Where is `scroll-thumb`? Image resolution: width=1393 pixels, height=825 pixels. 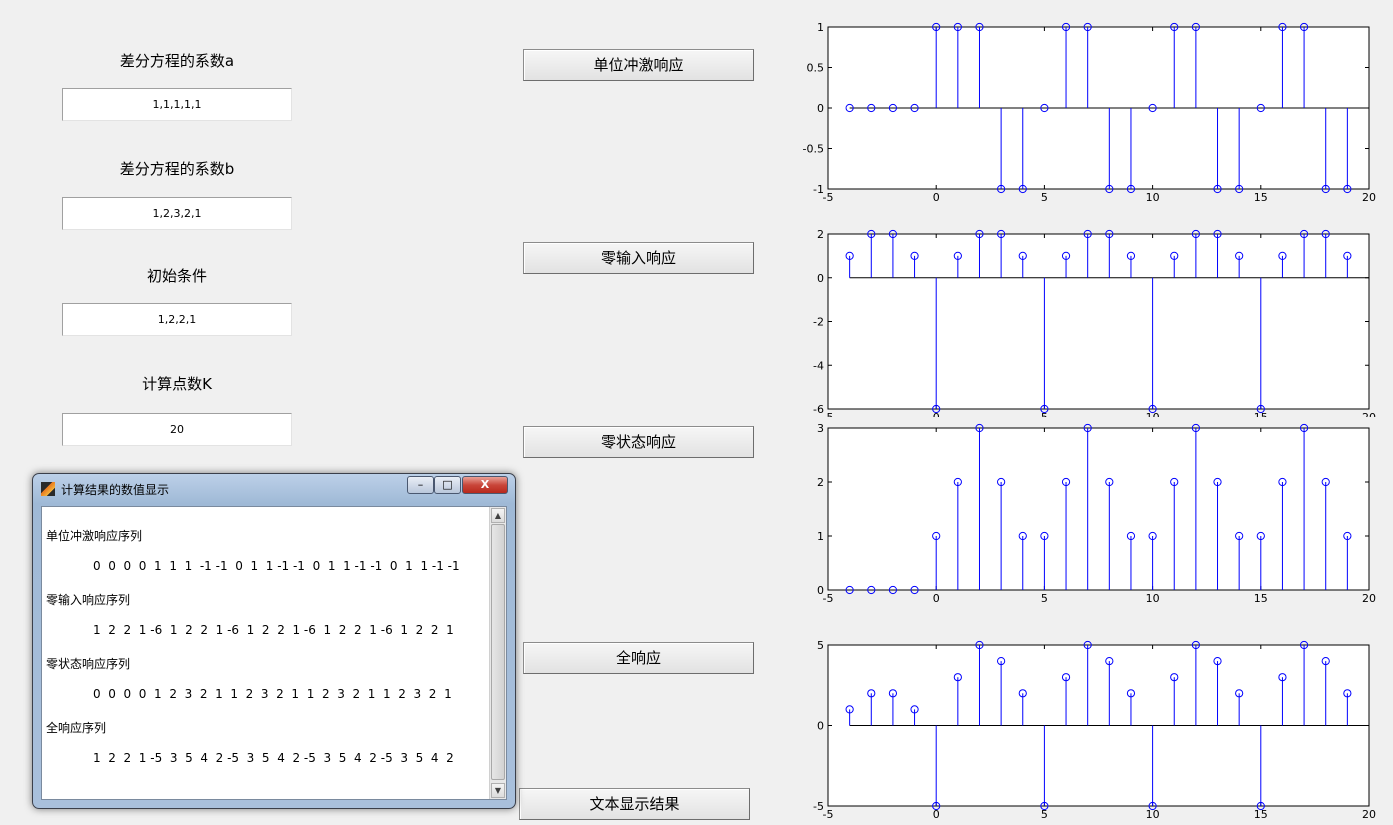 scroll-thumb is located at coordinates (498, 652).